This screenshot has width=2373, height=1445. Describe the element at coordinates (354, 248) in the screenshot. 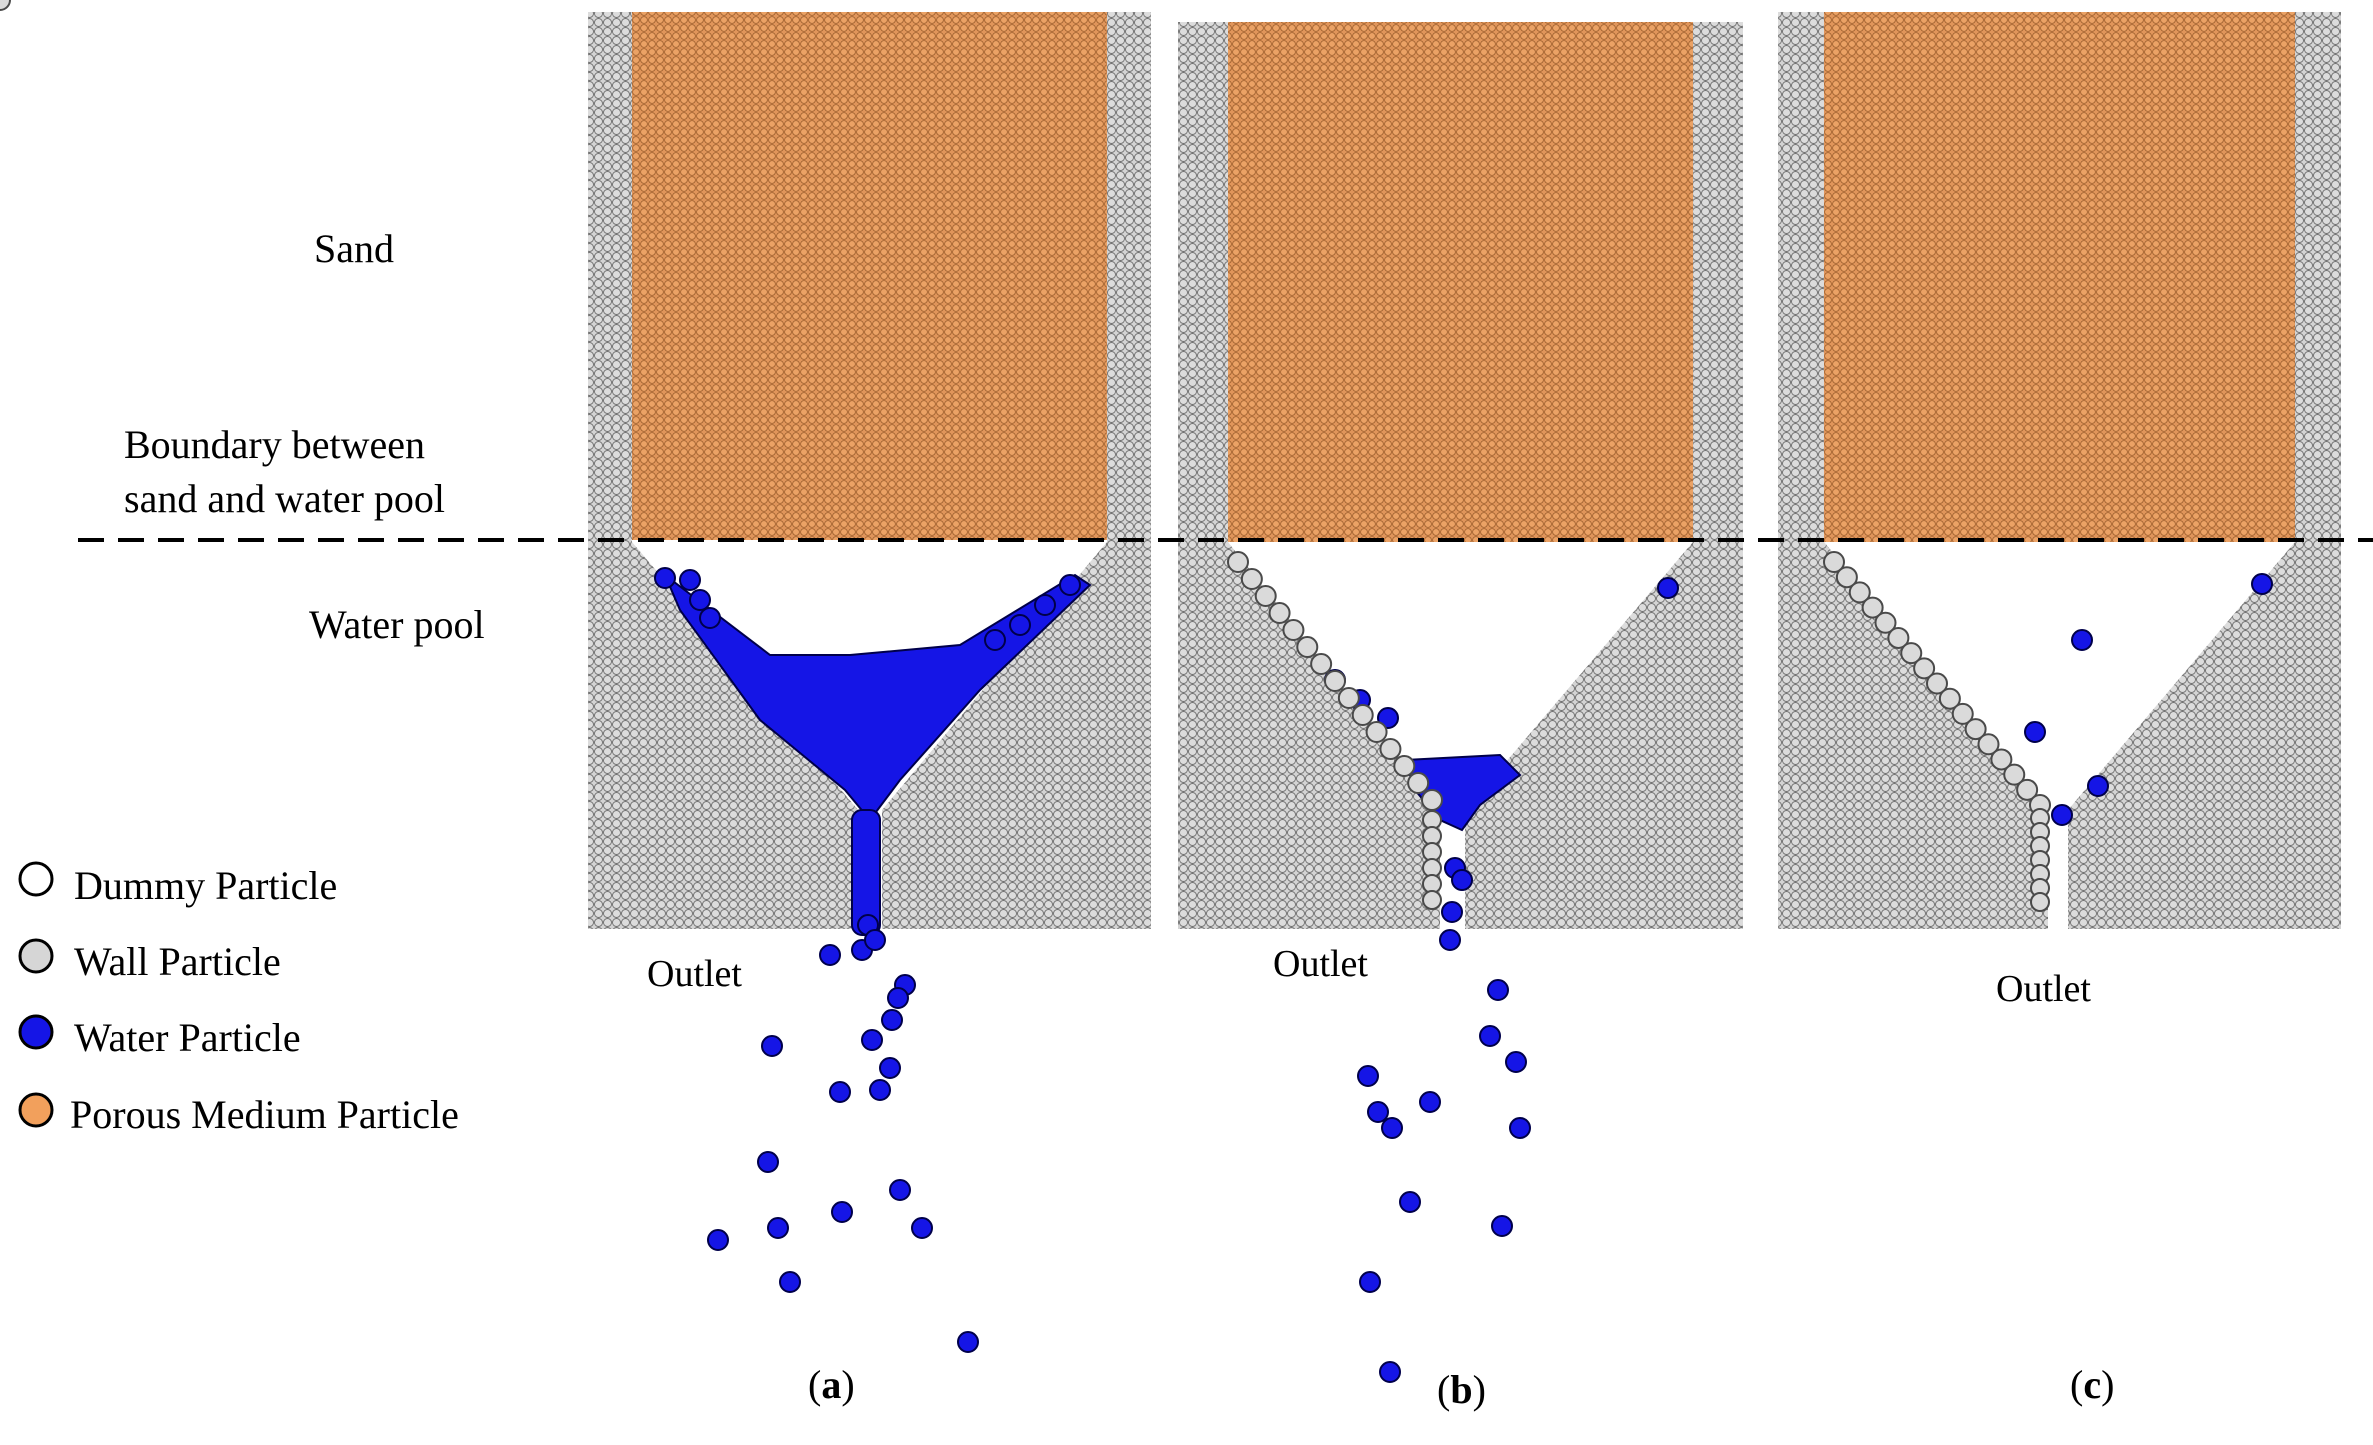

I see `sand-label: Sand` at that location.